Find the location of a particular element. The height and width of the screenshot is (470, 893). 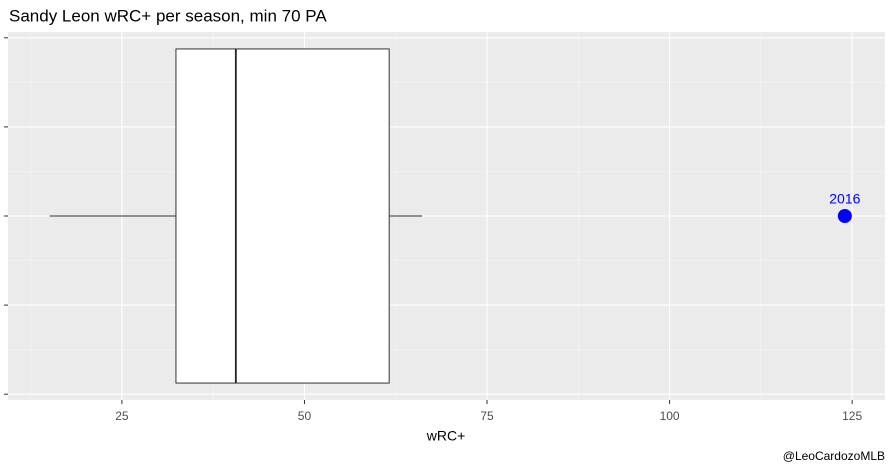

x-tick-label: 25 is located at coordinates (122, 416).